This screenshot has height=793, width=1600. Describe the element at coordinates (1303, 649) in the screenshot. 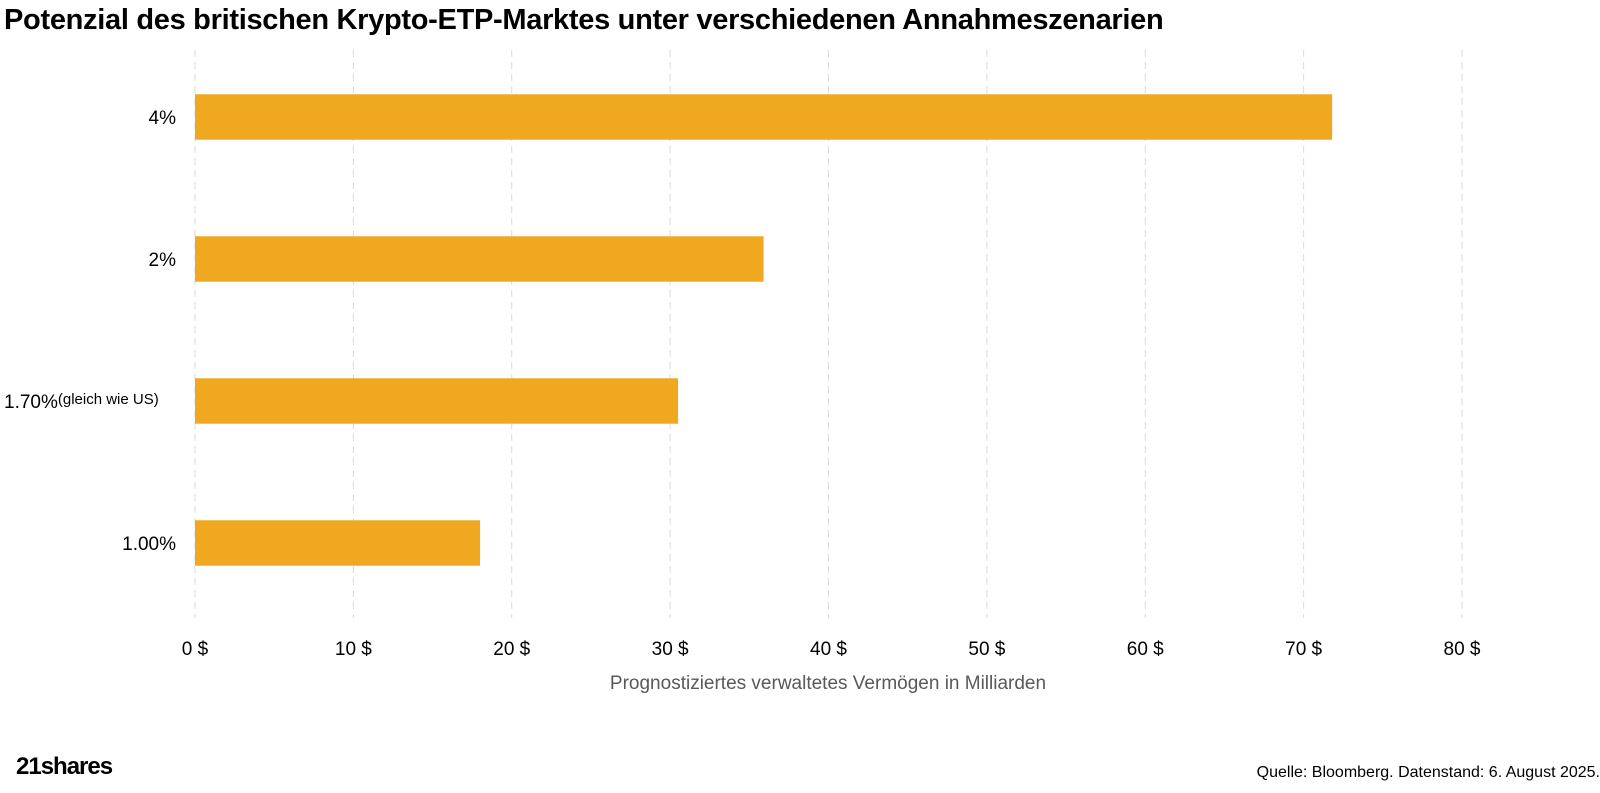

I see `x-tick-label: 70 $` at that location.